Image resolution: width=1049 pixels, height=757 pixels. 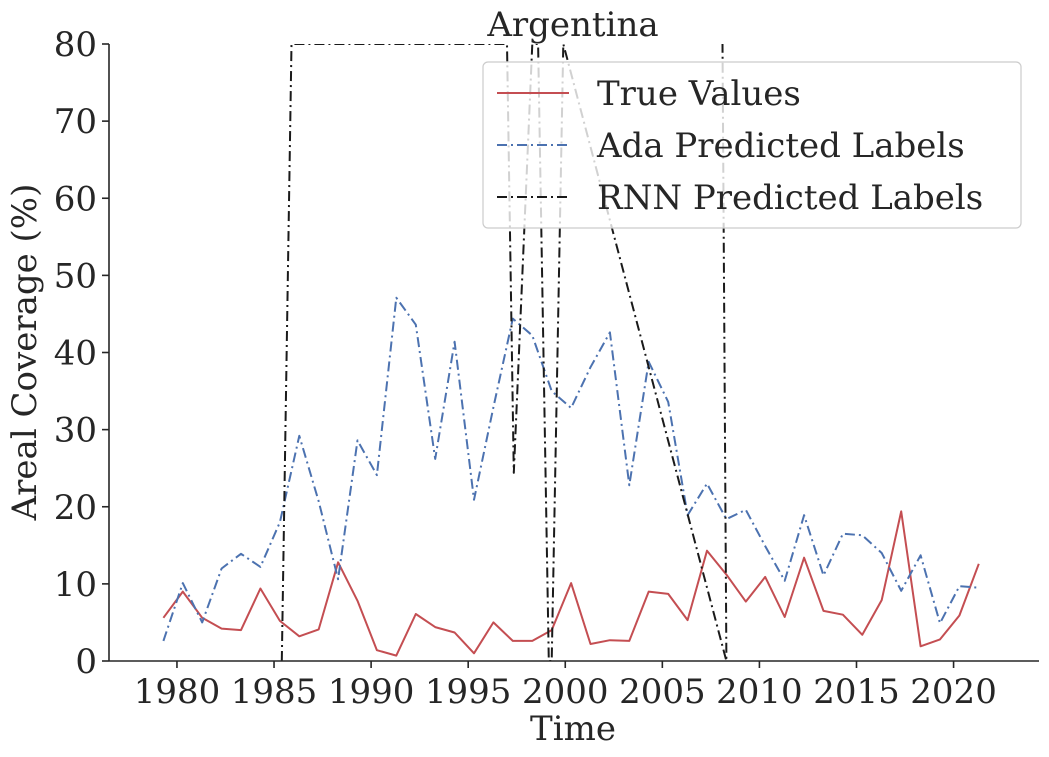 I want to click on y-tick-label: 60, so click(x=75, y=199).